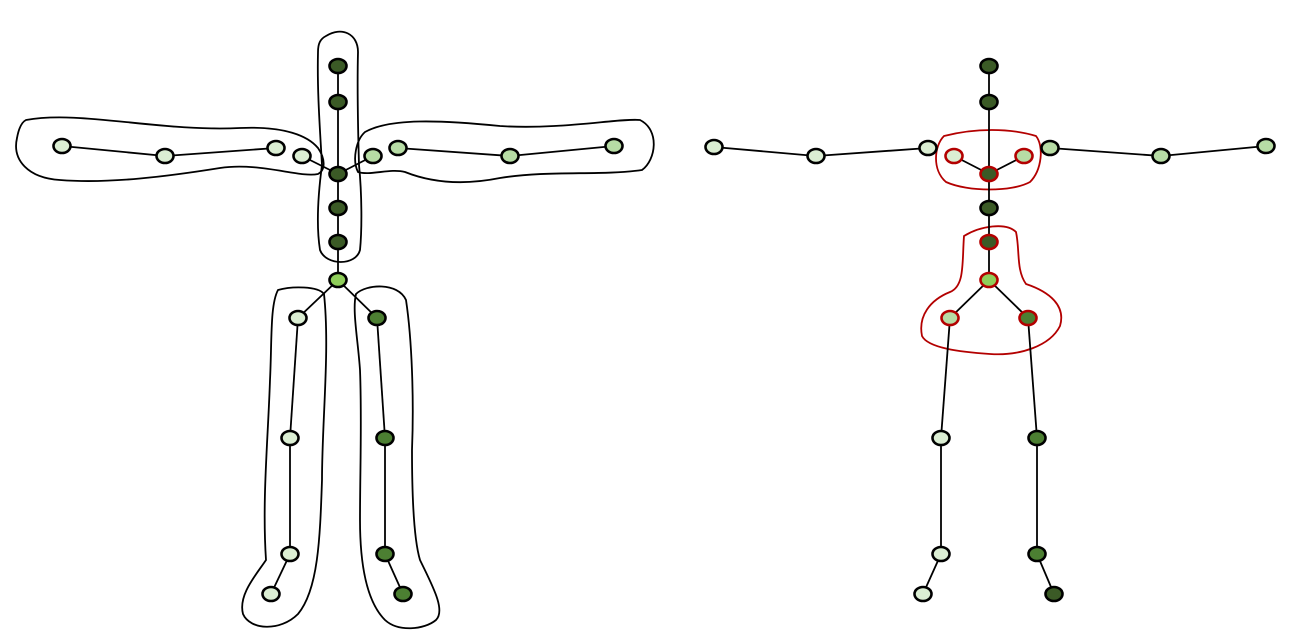 The image size is (1298, 640). I want to click on spine-group-outline, so click(339, 146).